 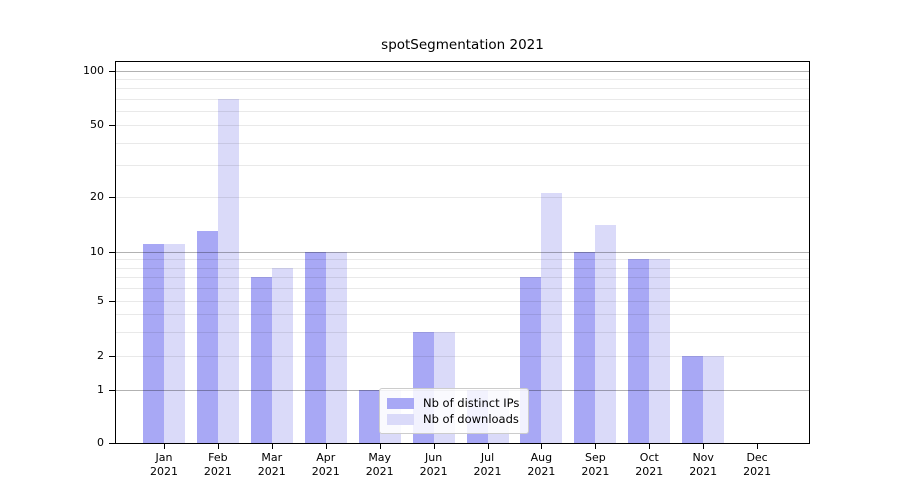 What do you see at coordinates (100, 442) in the screenshot?
I see `y-tick-label: 0` at bounding box center [100, 442].